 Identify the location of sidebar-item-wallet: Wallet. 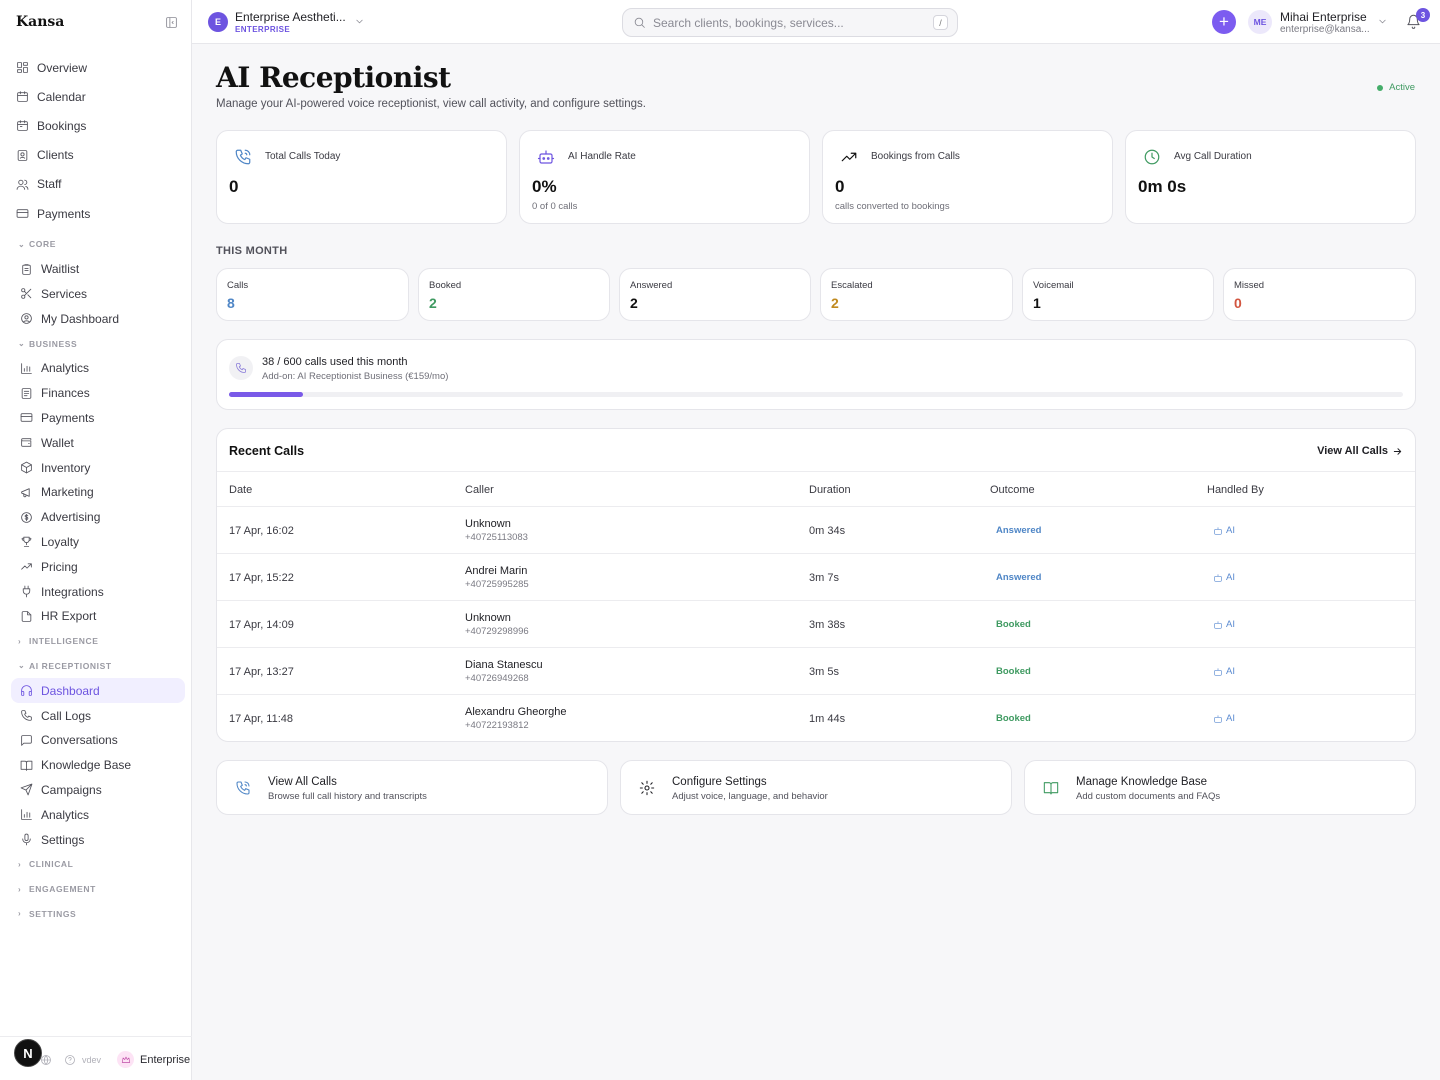
(96, 442).